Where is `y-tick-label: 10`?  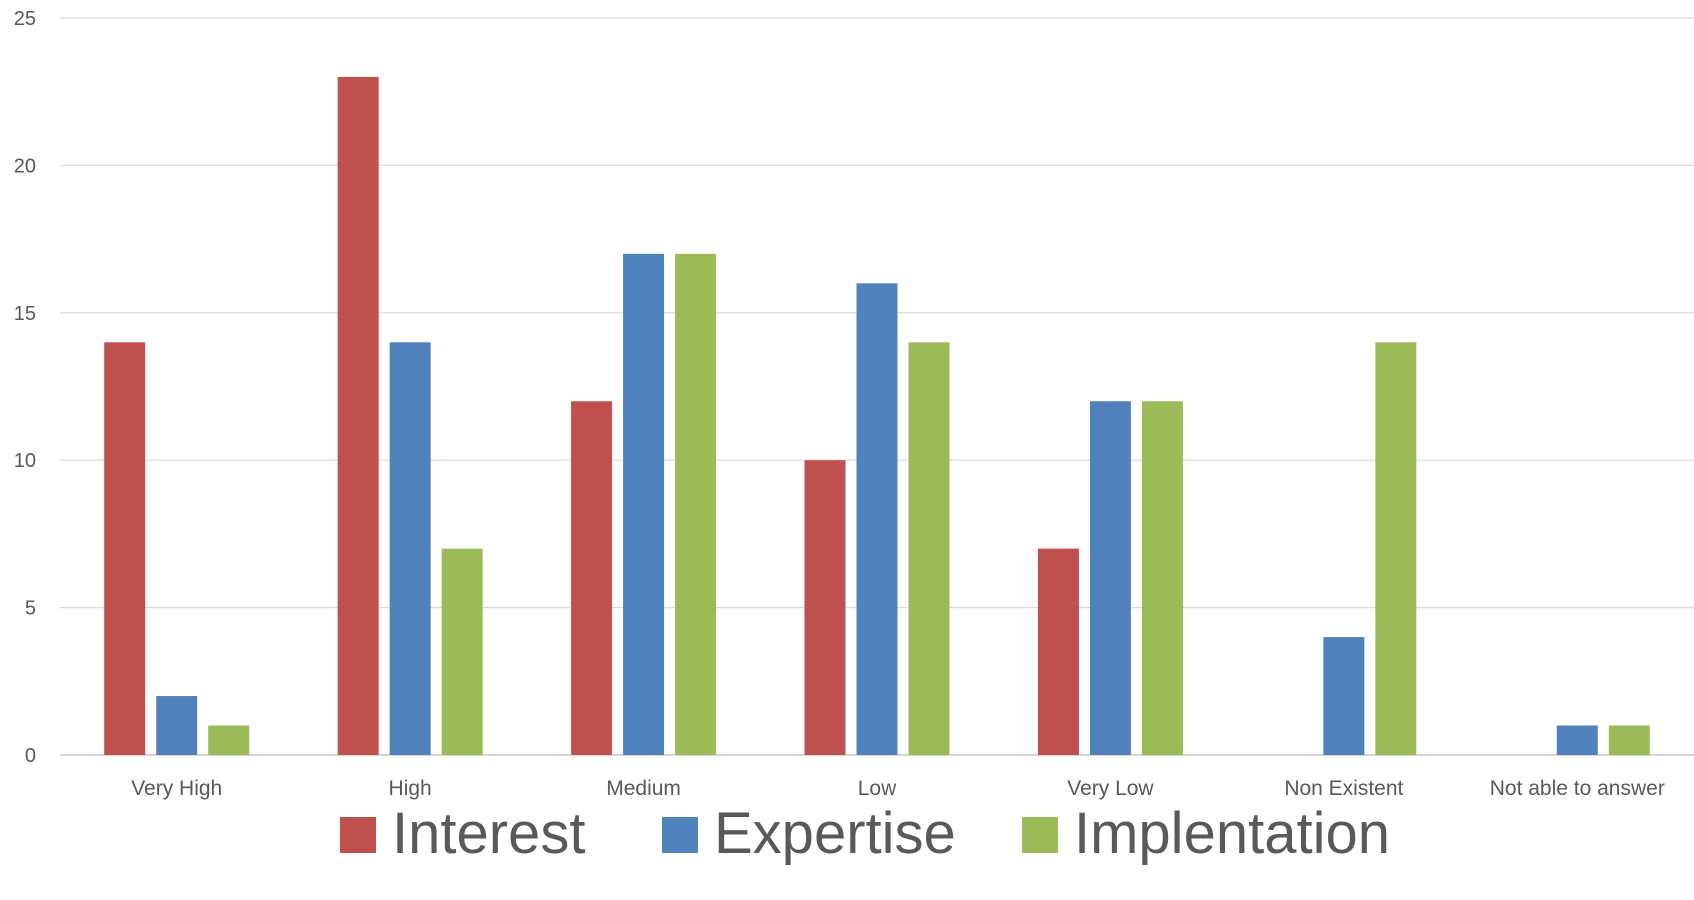 y-tick-label: 10 is located at coordinates (25, 461).